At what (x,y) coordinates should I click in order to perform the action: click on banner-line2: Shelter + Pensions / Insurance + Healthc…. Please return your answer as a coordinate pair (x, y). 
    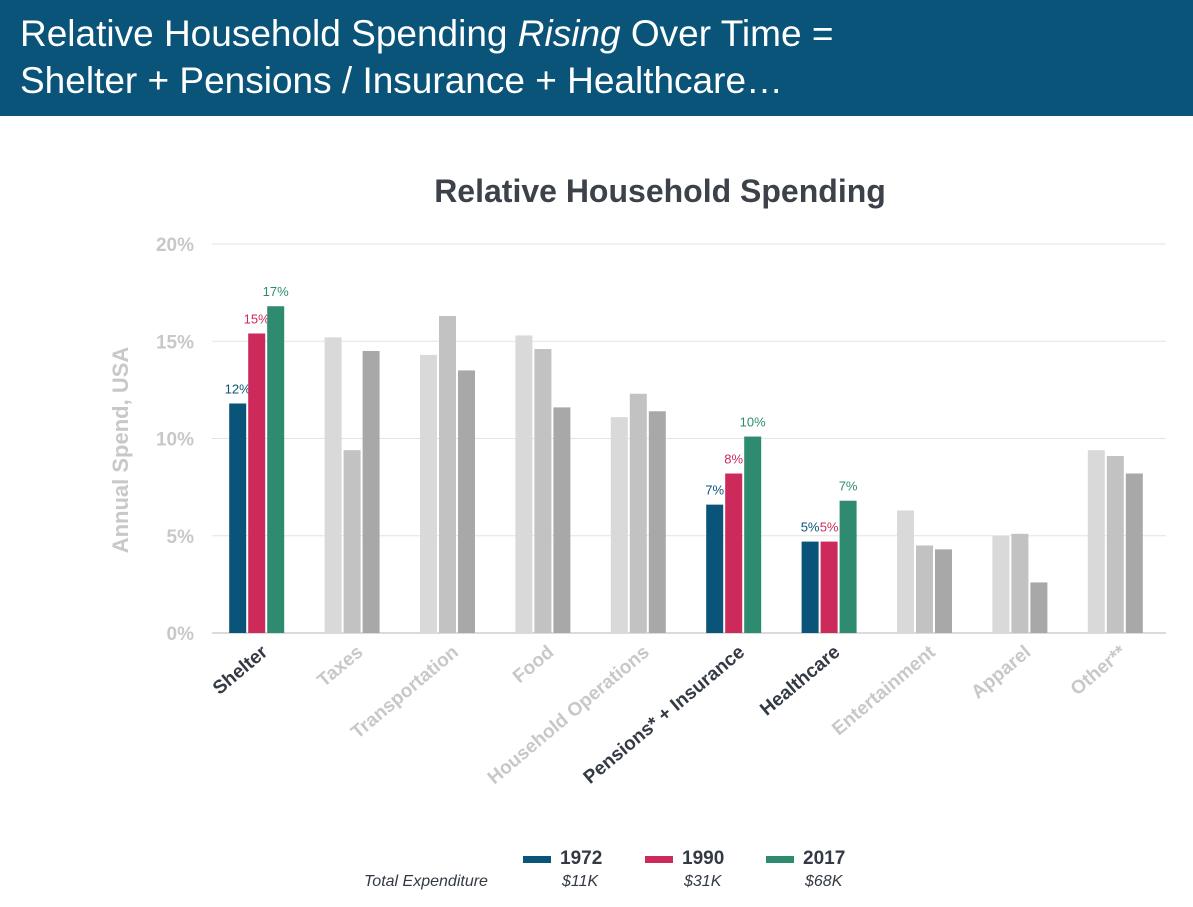
    Looking at the image, I should click on (402, 80).